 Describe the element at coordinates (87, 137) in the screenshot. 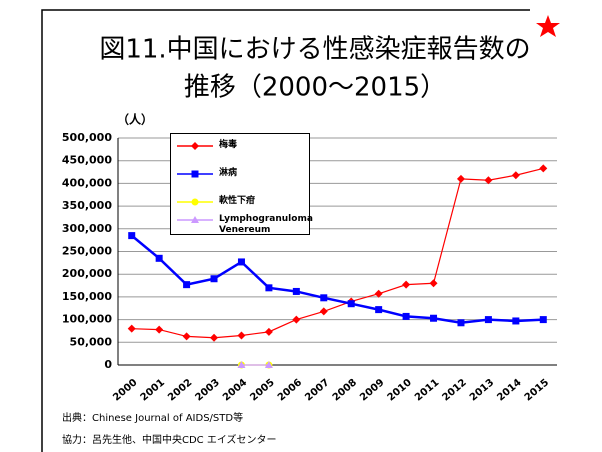

I see `y-tick-label: 500,000` at that location.